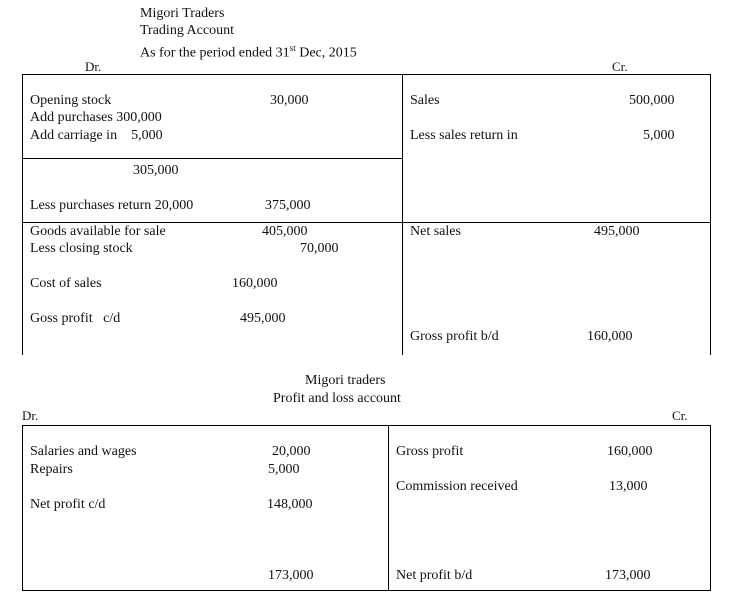 Image resolution: width=731 pixels, height=597 pixels. I want to click on amount: 148,000, so click(290, 504).